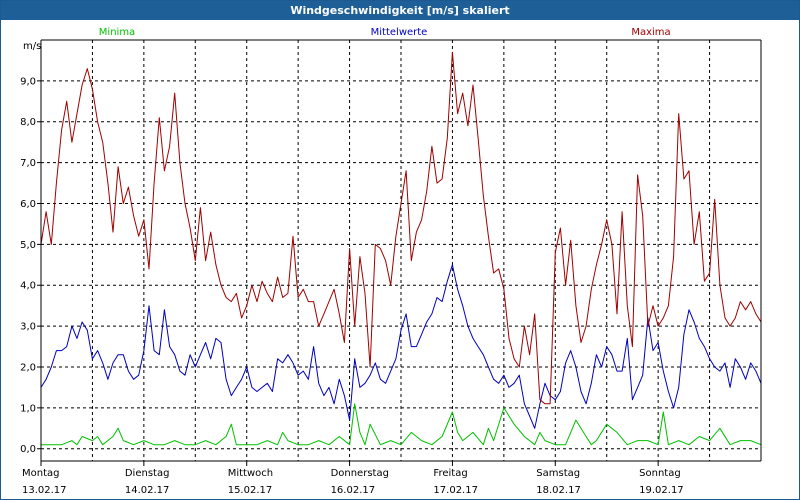 This screenshot has width=800, height=500. What do you see at coordinates (32, 46) in the screenshot?
I see `y-axis-label: m/s` at bounding box center [32, 46].